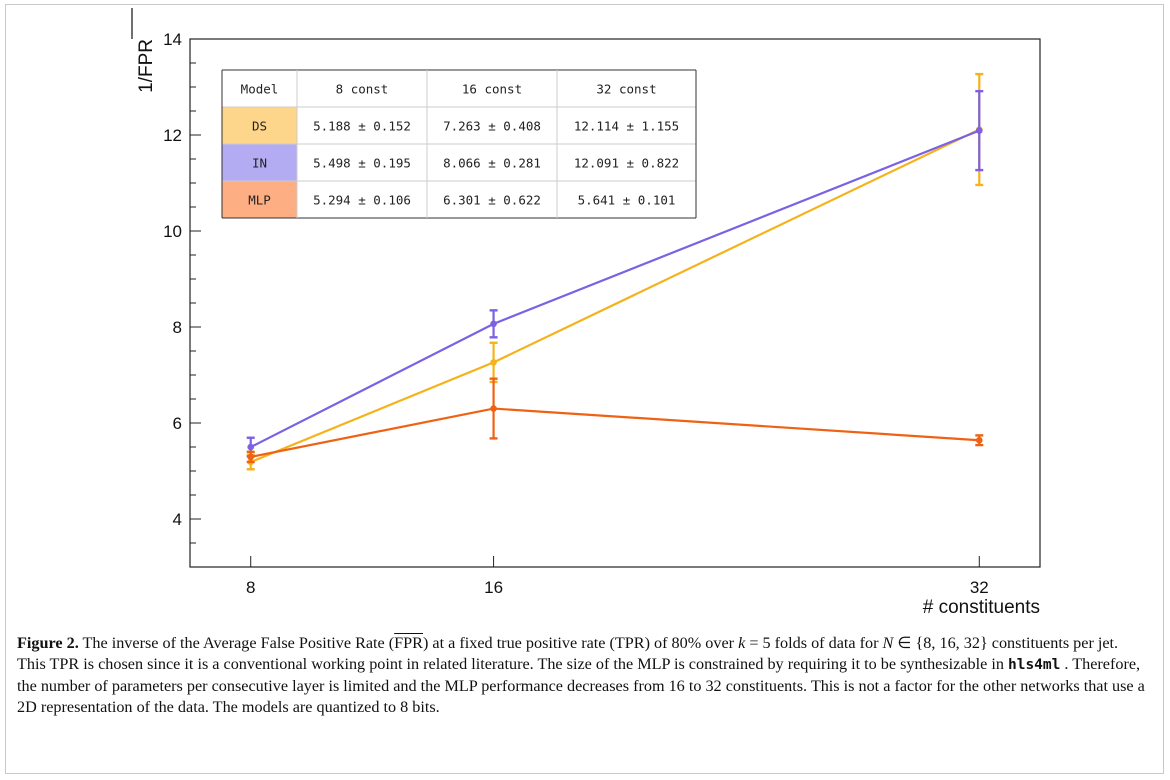  What do you see at coordinates (250, 587) in the screenshot?
I see `x-tick-label: 8` at bounding box center [250, 587].